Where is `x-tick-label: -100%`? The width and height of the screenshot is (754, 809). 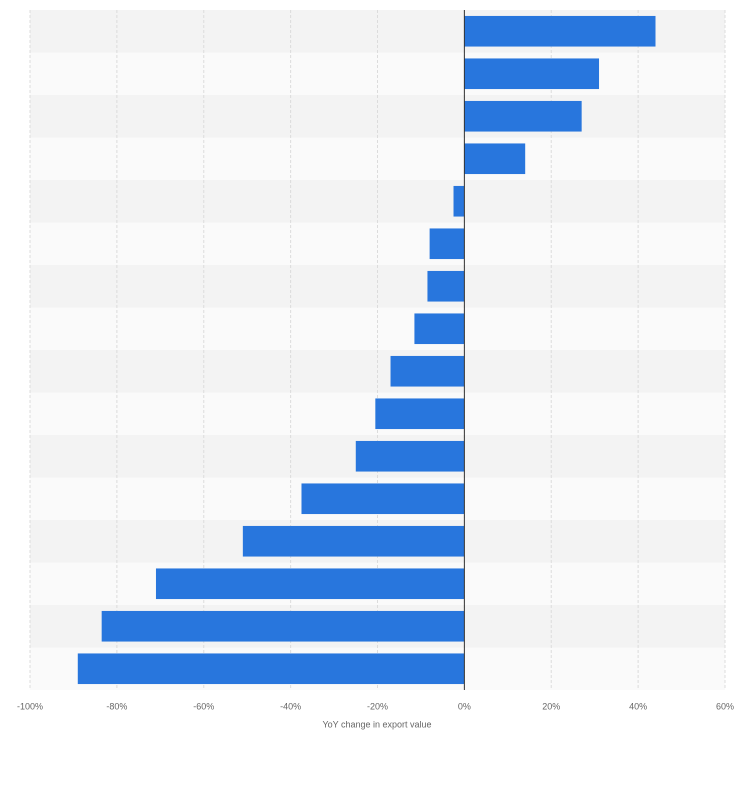
x-tick-label: -100% is located at coordinates (30, 706).